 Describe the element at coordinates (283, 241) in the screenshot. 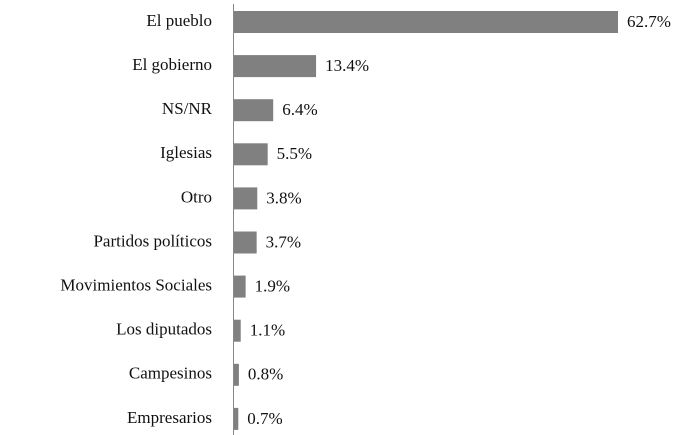

I see `value-label: 3.7%` at that location.